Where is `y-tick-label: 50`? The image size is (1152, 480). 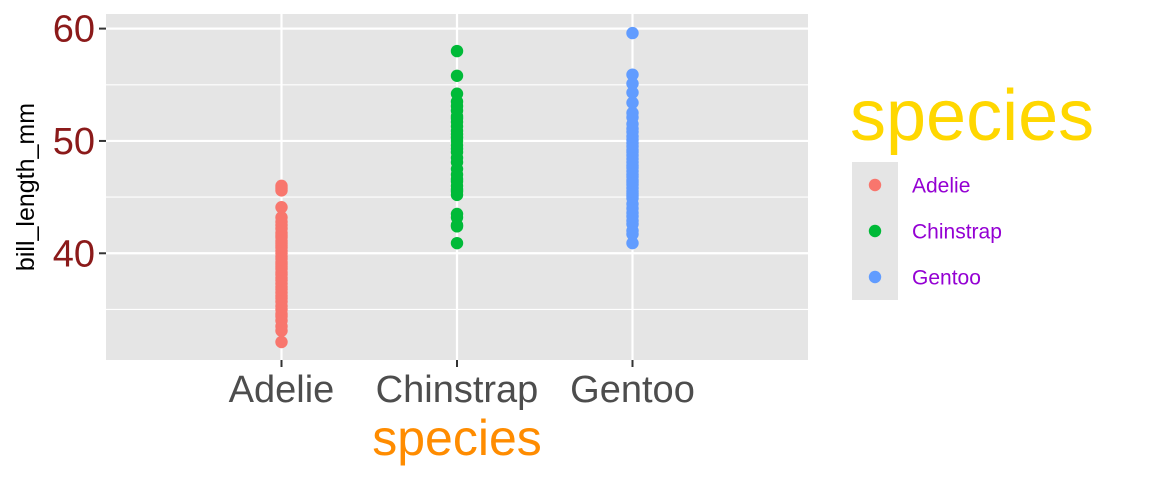 y-tick-label: 50 is located at coordinates (74, 142).